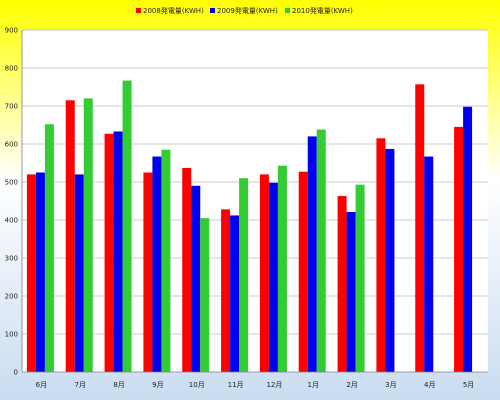 Image resolution: width=500 pixels, height=400 pixels. What do you see at coordinates (11, 202) in the screenshot?
I see `y-tick-labels: 0 100 200 300 400 500 600 700 800 900` at bounding box center [11, 202].